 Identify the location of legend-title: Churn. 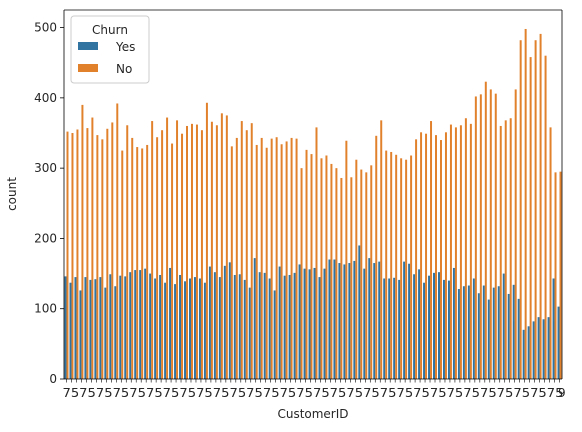
(110, 30).